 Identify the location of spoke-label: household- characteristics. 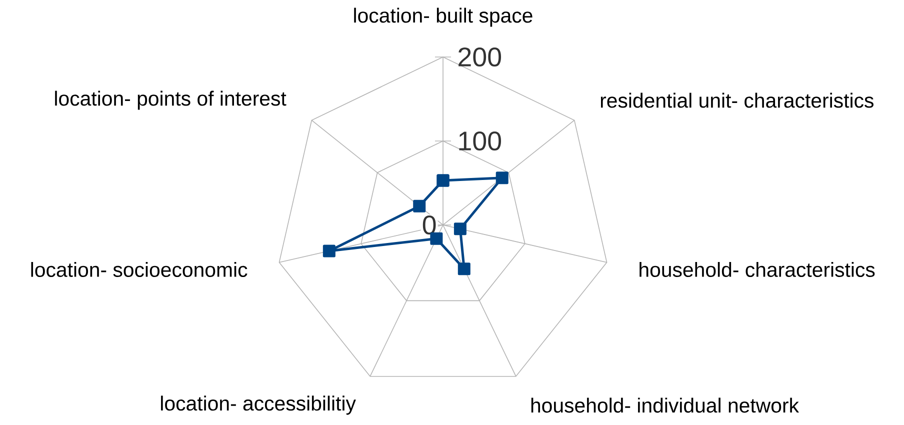
(757, 270).